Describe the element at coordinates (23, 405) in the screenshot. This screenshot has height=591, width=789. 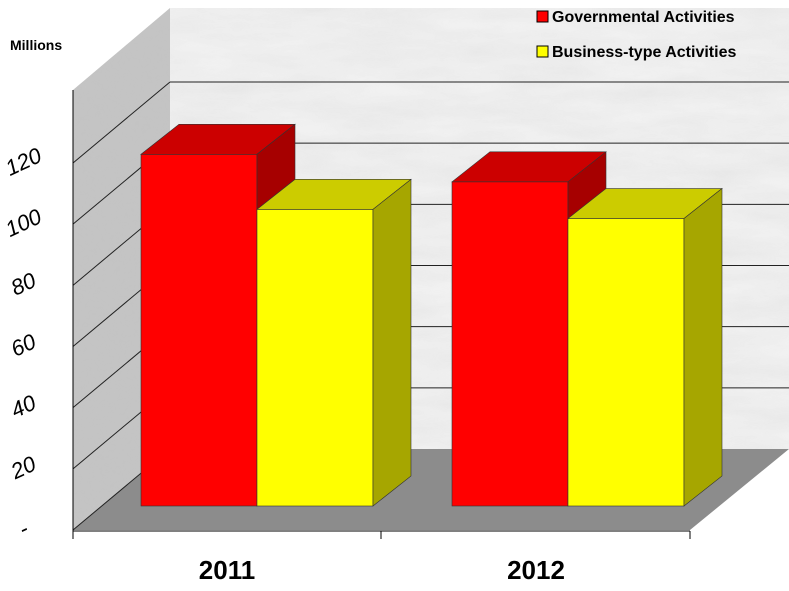
I see `y-tick-label: 40` at that location.